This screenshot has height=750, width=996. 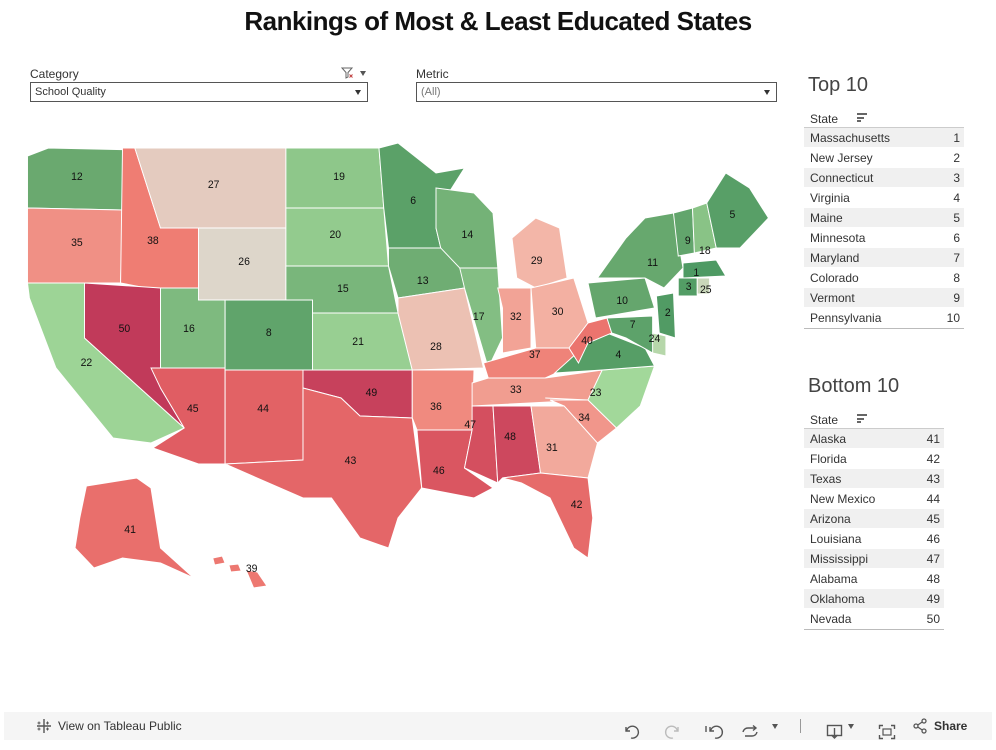 What do you see at coordinates (830, 519) in the screenshot?
I see `state-name: Arizona` at bounding box center [830, 519].